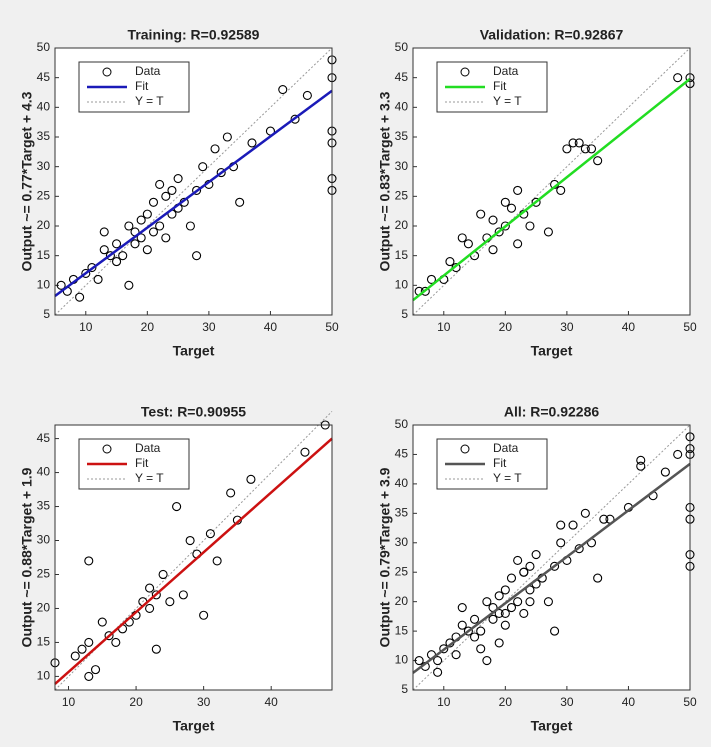 The height and width of the screenshot is (747, 711). Describe the element at coordinates (404, 689) in the screenshot. I see `y-tick-label: 5` at that location.